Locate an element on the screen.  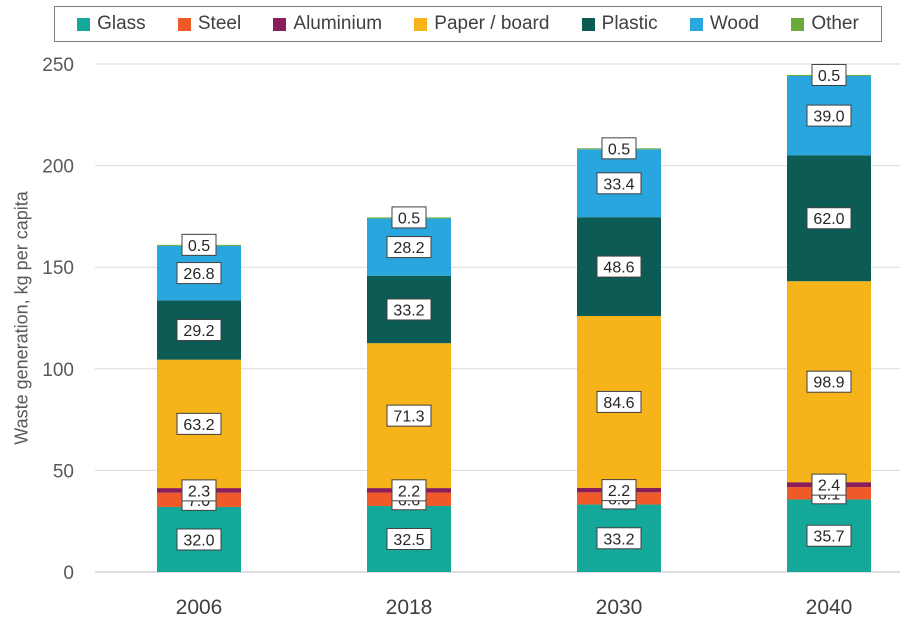
data-label-text: 28.2 is located at coordinates (408, 248).